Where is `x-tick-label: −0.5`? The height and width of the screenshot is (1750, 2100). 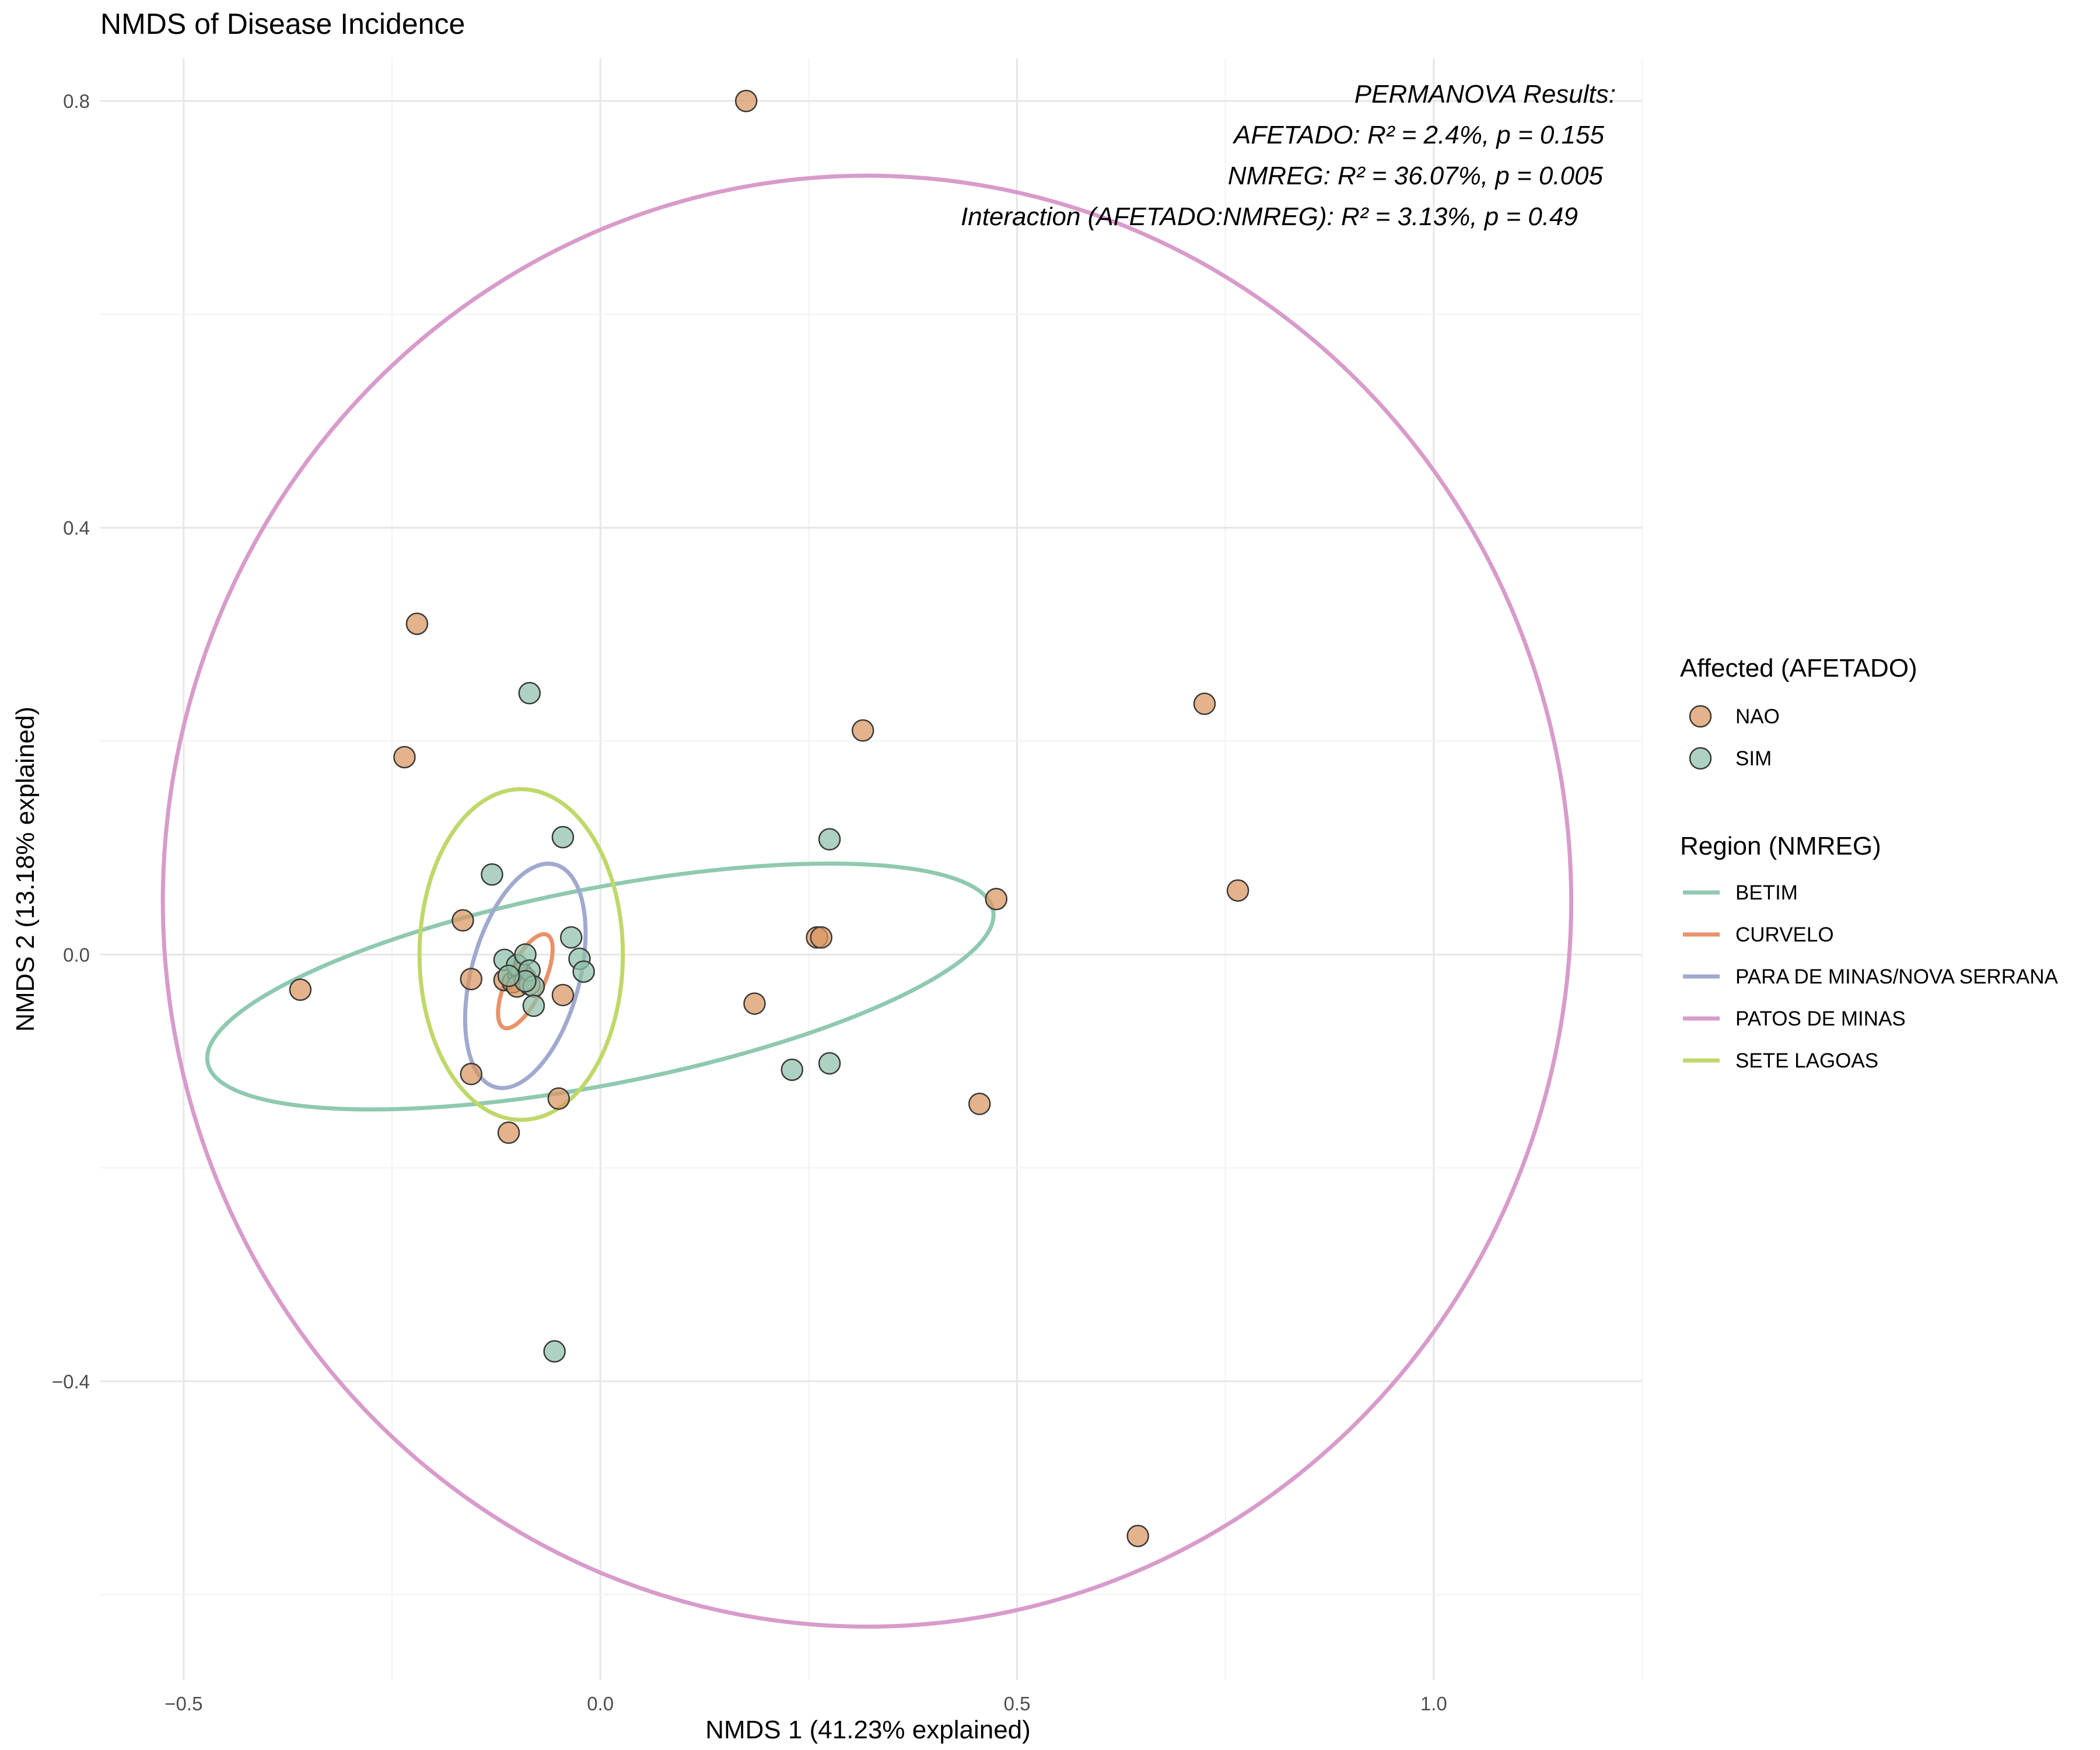
x-tick-label: −0.5 is located at coordinates (183, 1703).